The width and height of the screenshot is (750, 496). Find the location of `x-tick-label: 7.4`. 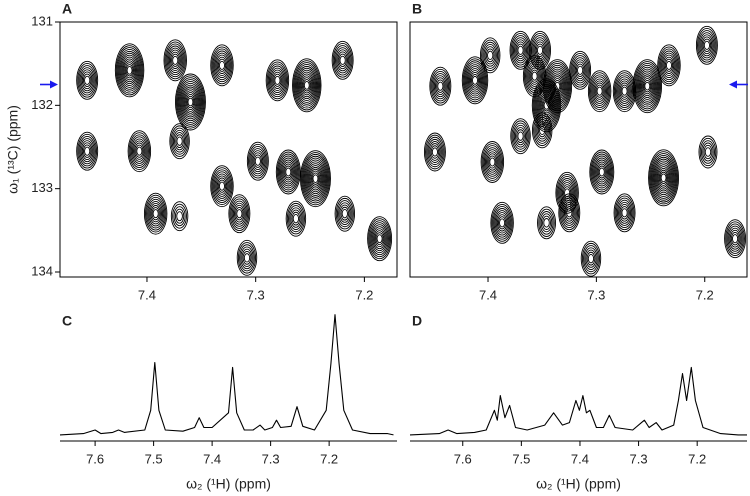

x-tick-label: 7.4 is located at coordinates (212, 458).